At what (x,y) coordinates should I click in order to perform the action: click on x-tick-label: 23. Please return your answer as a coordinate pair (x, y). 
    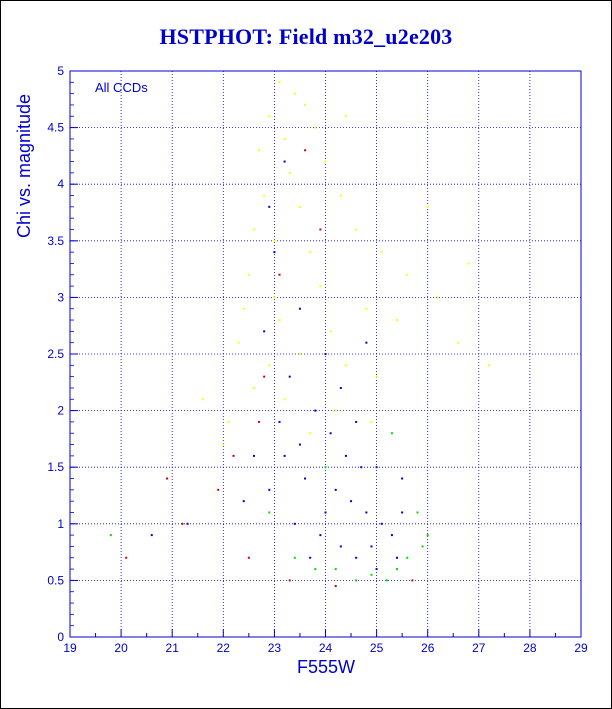
    Looking at the image, I should click on (275, 648).